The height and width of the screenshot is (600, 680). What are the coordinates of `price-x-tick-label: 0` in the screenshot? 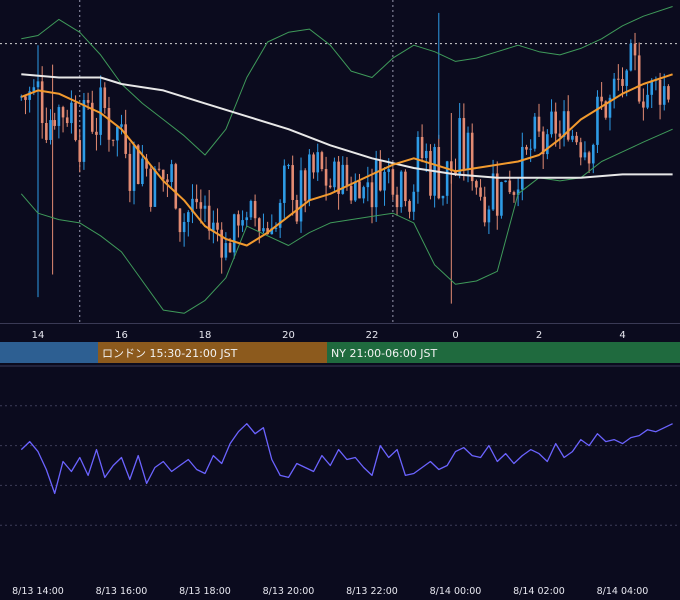 It's located at (455, 335).